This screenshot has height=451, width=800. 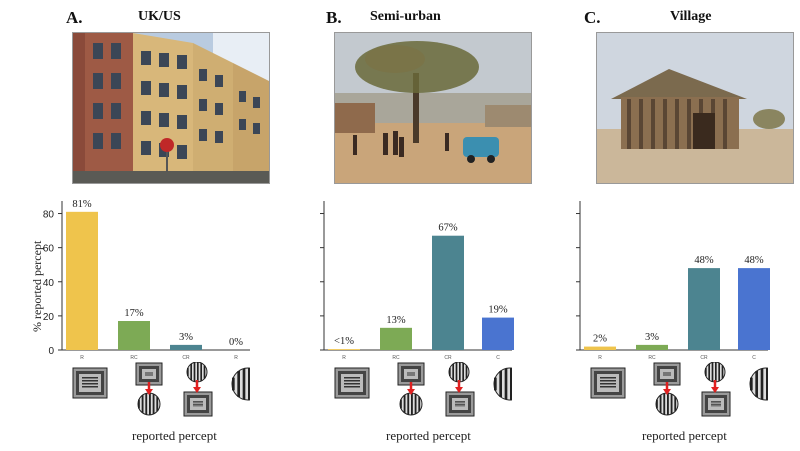 What do you see at coordinates (134, 313) in the screenshot?
I see `data-label: 17%` at bounding box center [134, 313].